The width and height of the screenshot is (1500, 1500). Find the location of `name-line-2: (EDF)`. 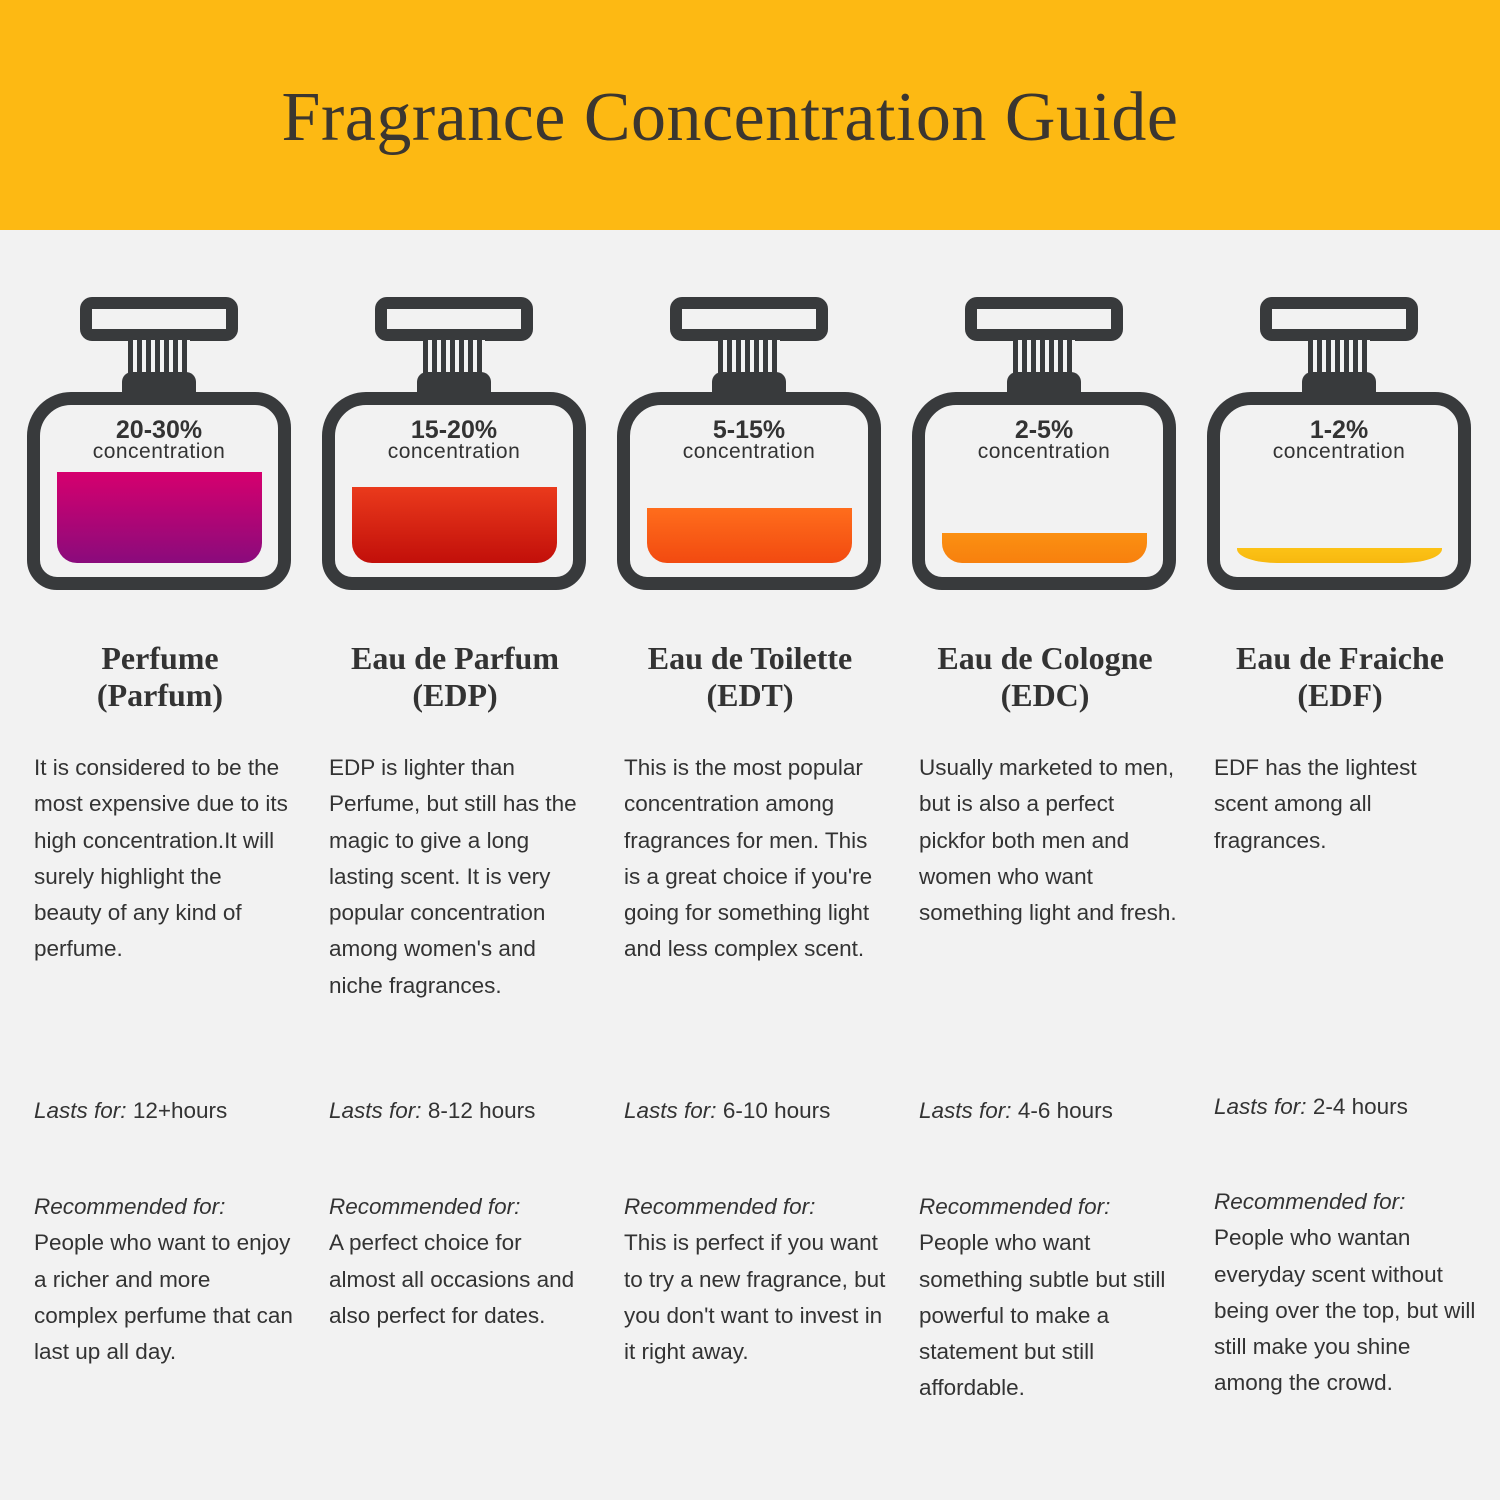

name-line-2: (EDF) is located at coordinates (1340, 695).